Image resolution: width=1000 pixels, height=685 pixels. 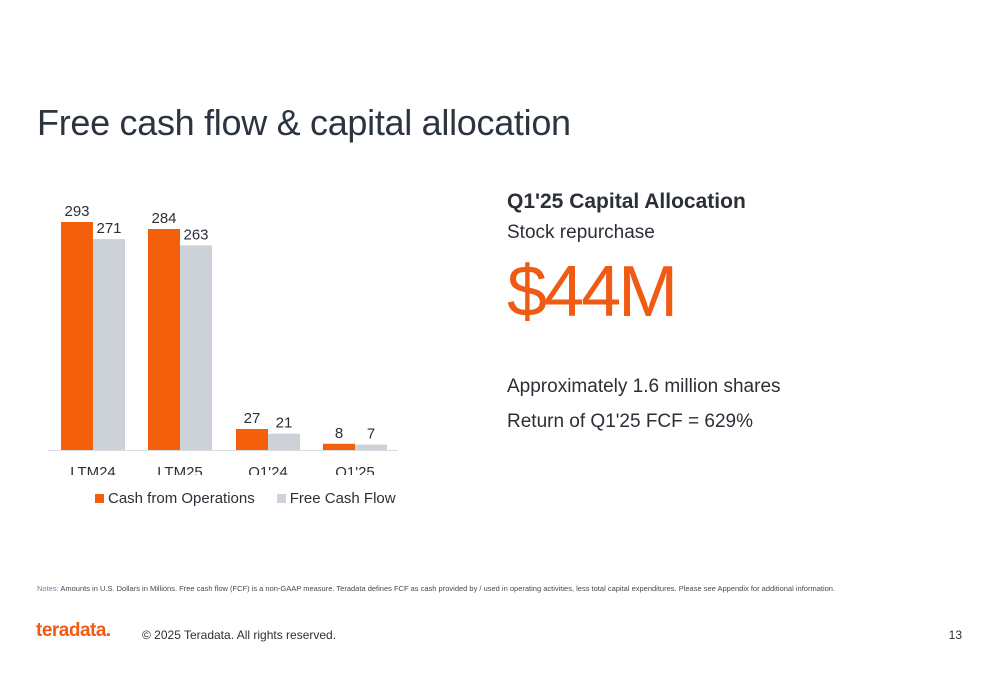 I want to click on legend-item-free-cash-flow: Free Cash Flow, so click(x=336, y=498).